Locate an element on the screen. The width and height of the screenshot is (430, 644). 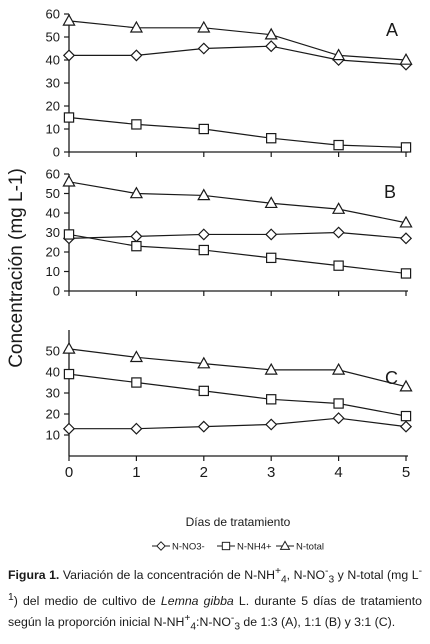
panel-label: B is located at coordinates (390, 192).